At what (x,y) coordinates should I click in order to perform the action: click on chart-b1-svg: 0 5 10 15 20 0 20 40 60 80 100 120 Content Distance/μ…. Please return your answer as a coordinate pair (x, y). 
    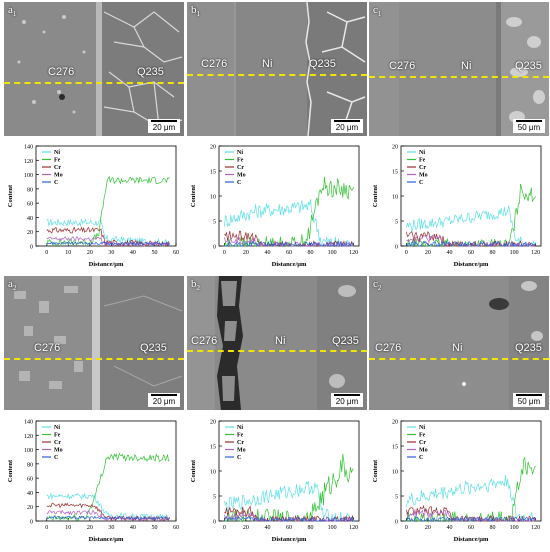
    Looking at the image, I should click on (275, 206).